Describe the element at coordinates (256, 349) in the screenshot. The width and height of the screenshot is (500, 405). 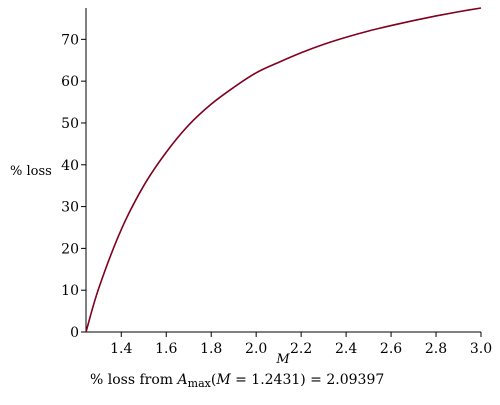
I see `x-tick-label: 2.0` at that location.